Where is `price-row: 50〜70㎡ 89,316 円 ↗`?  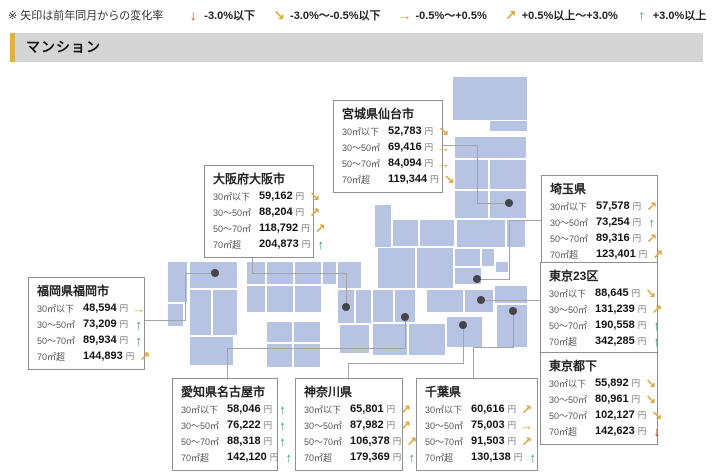 price-row: 50〜70㎡ 89,316 円 ↗ is located at coordinates (603, 238).